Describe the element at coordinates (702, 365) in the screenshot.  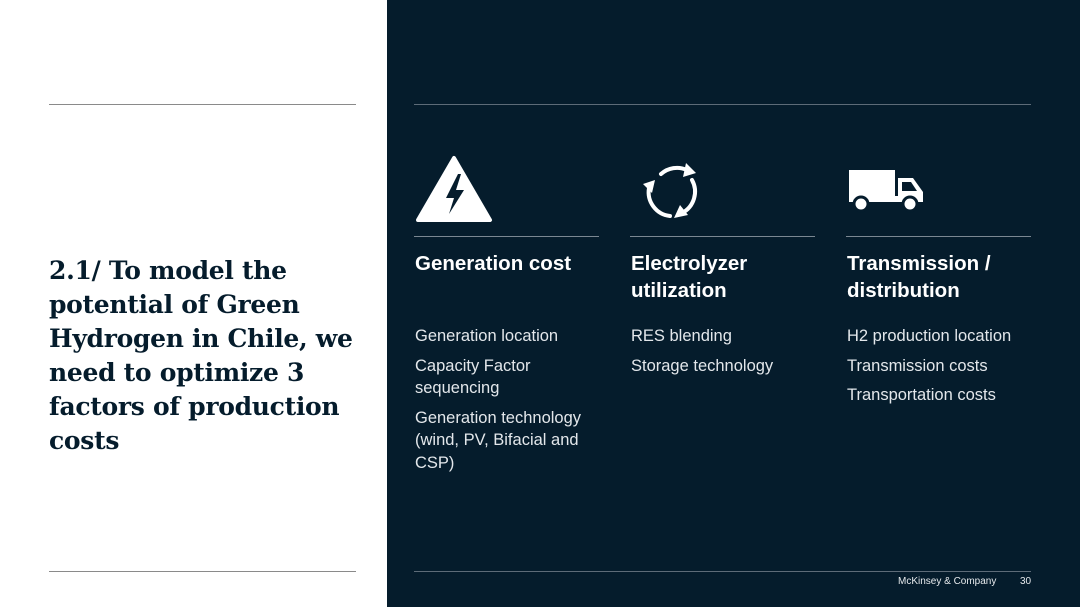
I see `list-item: Storage technology` at that location.